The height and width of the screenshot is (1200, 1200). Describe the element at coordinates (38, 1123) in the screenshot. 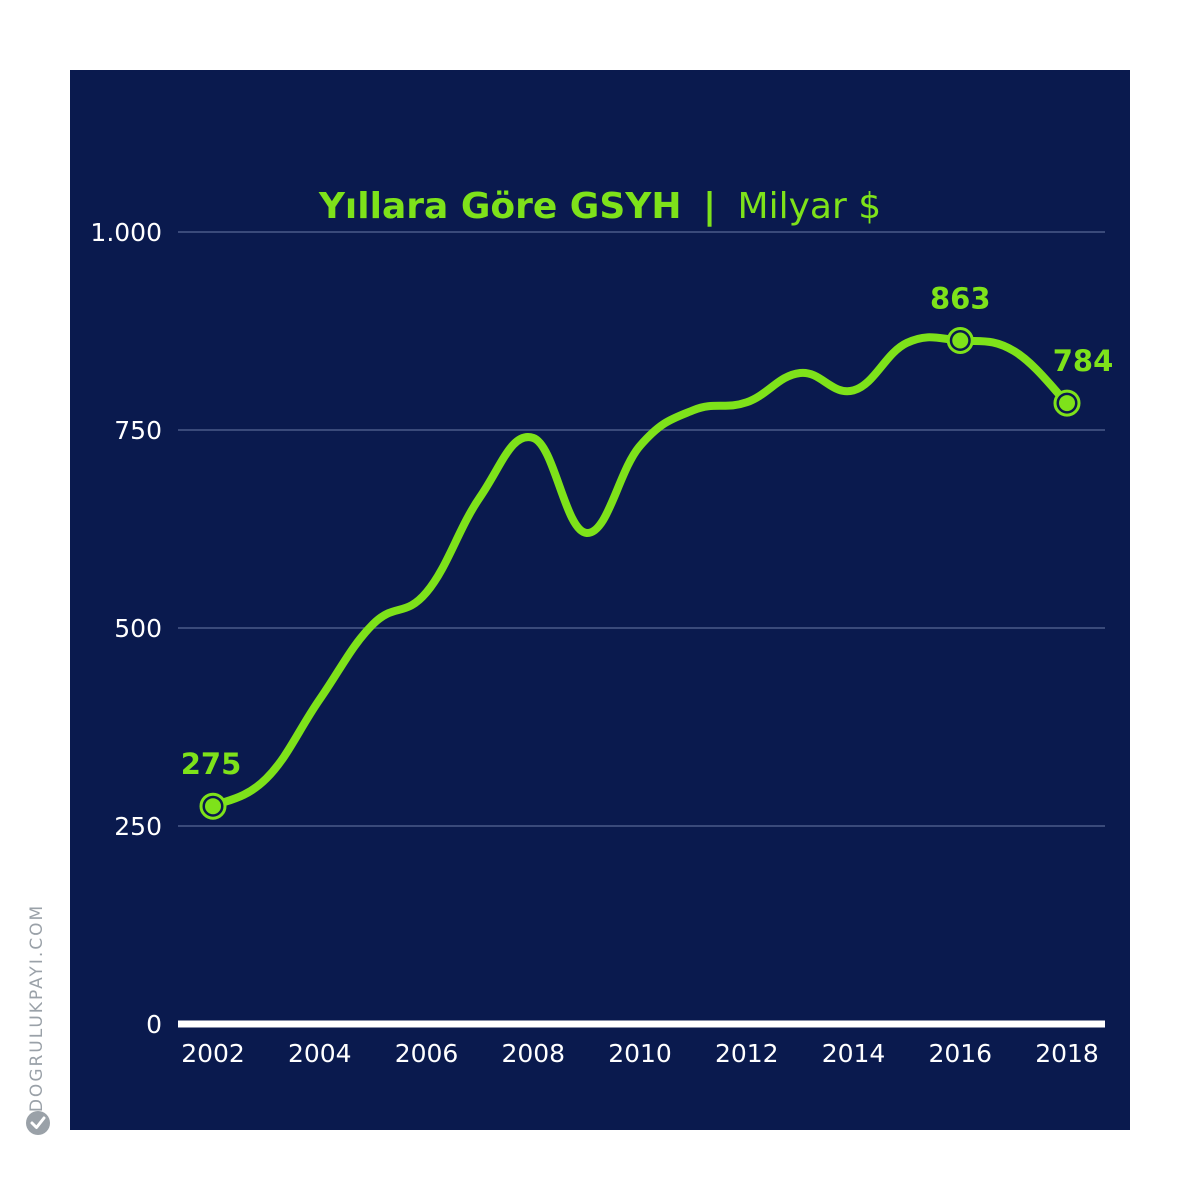

I see `dogrulukpayi-logo-icon` at that location.